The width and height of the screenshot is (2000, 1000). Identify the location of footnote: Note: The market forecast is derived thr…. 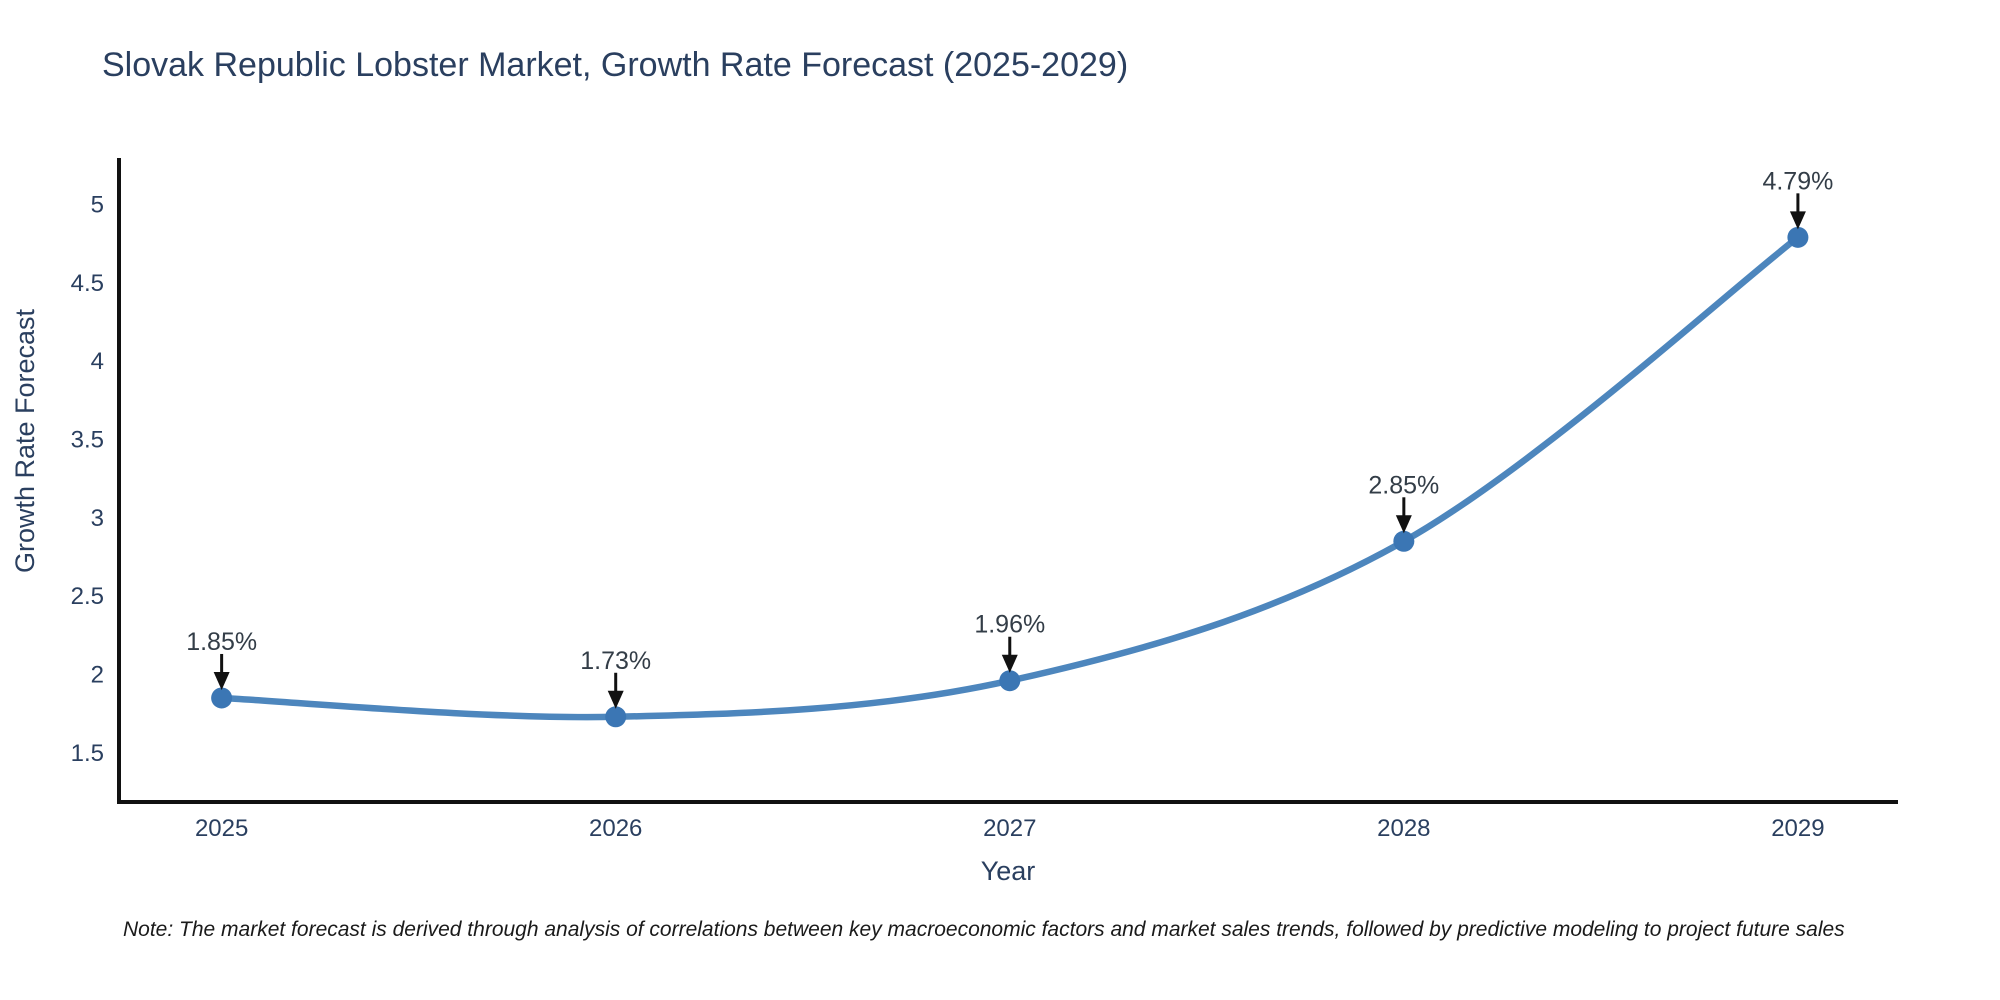
(984, 929).